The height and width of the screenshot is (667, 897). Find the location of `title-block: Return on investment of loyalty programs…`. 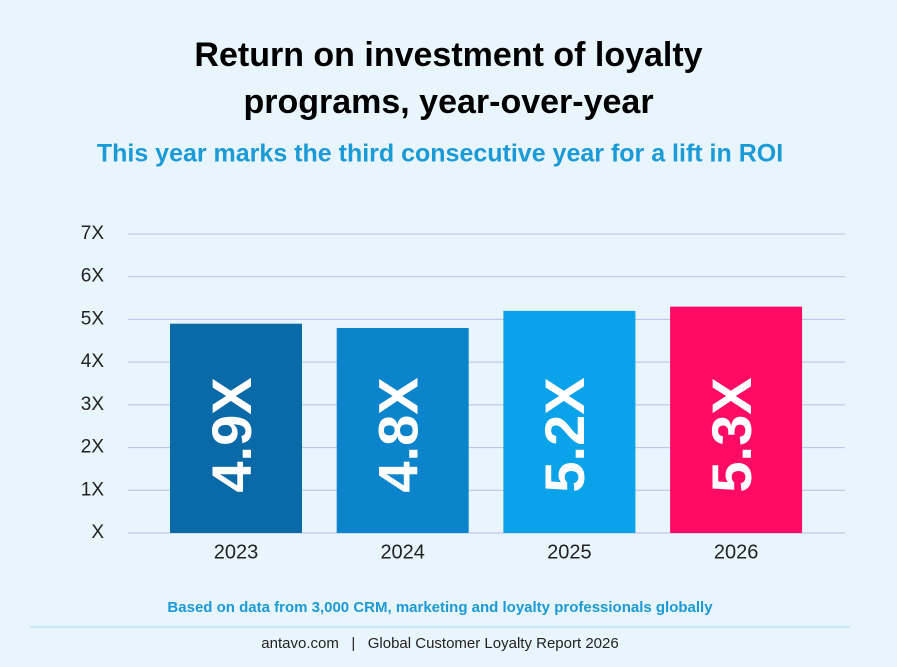

title-block: Return on investment of loyalty programs… is located at coordinates (448, 79).